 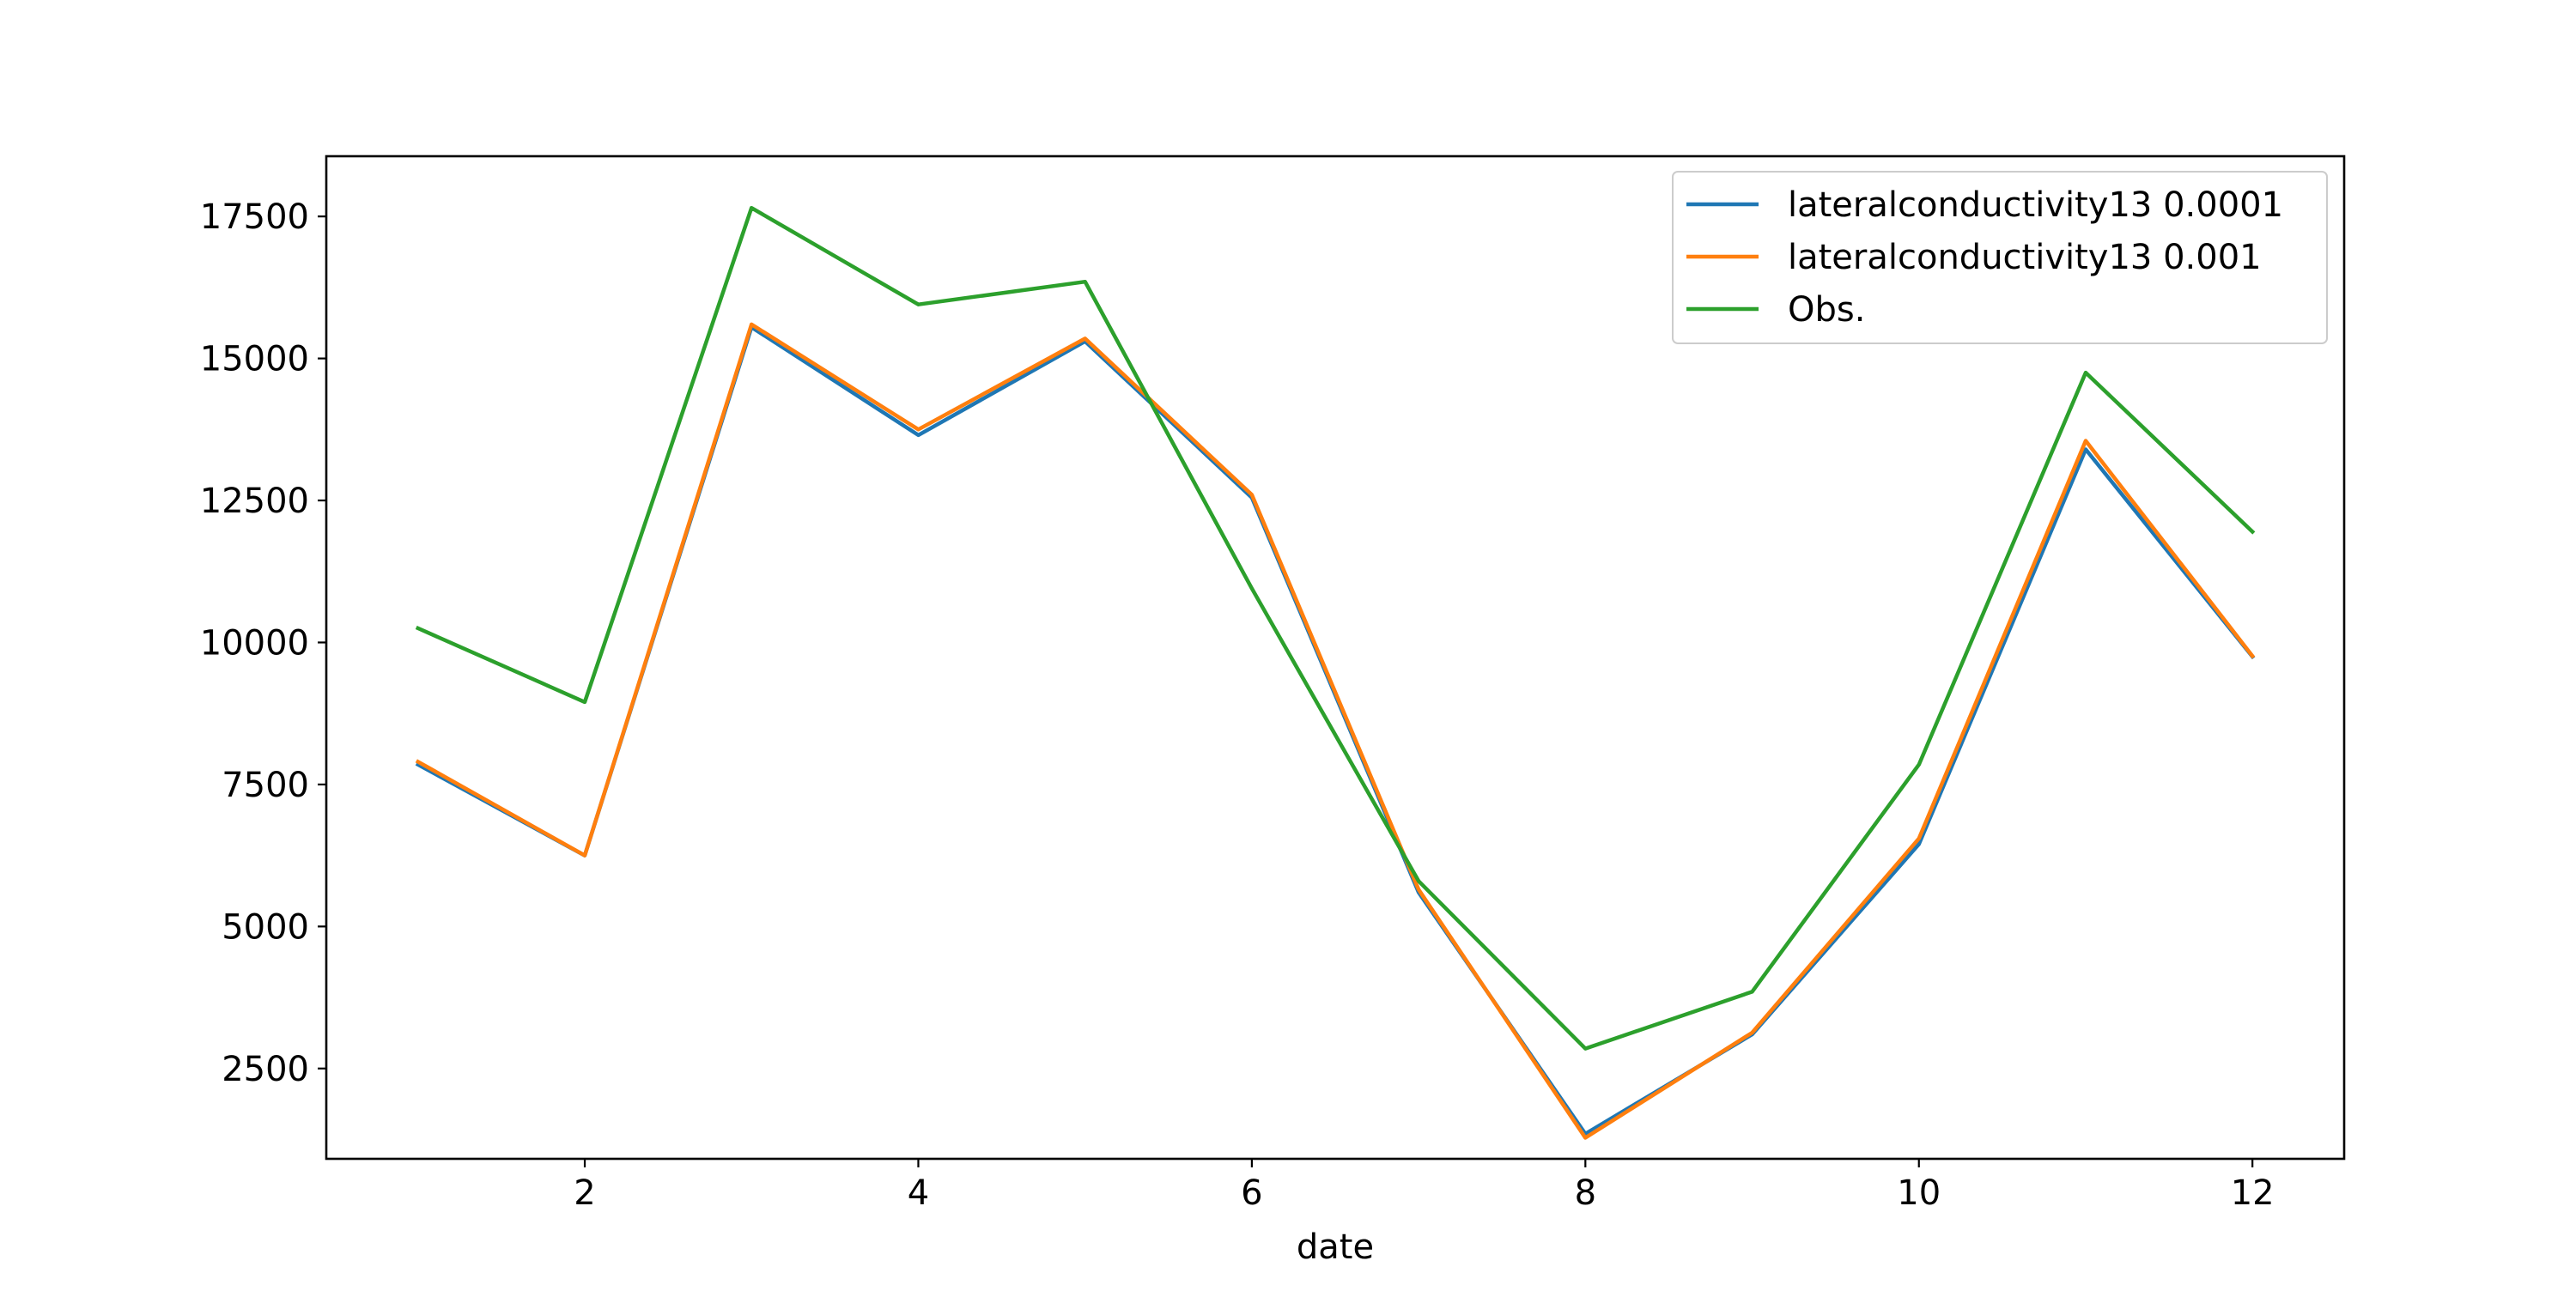 I want to click on legend-label-1: lateralconductivity13 0.001, so click(x=2025, y=257).